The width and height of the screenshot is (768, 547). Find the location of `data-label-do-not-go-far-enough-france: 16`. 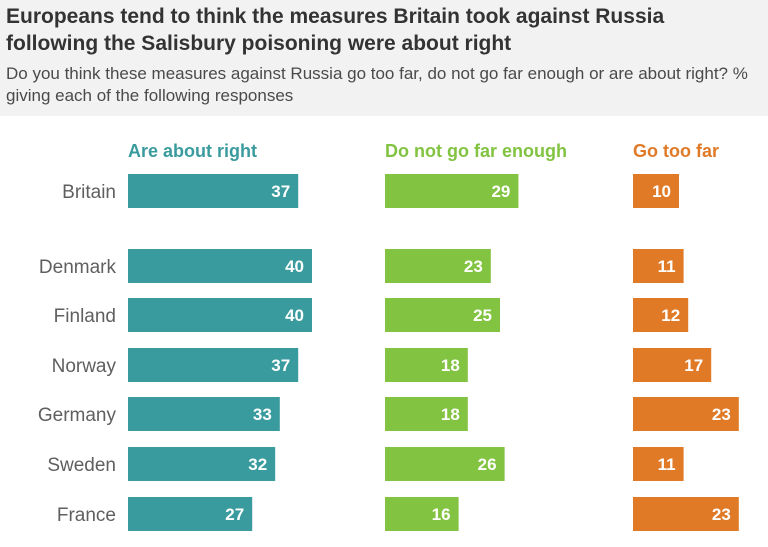

data-label-do-not-go-far-enough-france: 16 is located at coordinates (441, 514).